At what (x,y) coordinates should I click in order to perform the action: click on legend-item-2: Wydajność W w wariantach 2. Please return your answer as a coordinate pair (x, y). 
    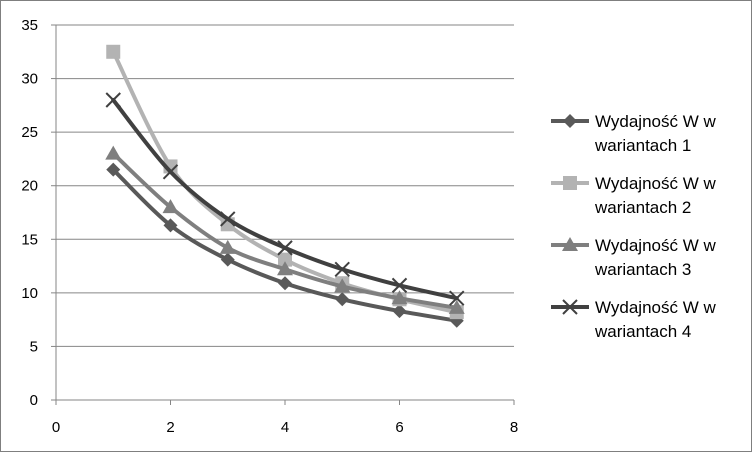
    Looking at the image, I should click on (633, 195).